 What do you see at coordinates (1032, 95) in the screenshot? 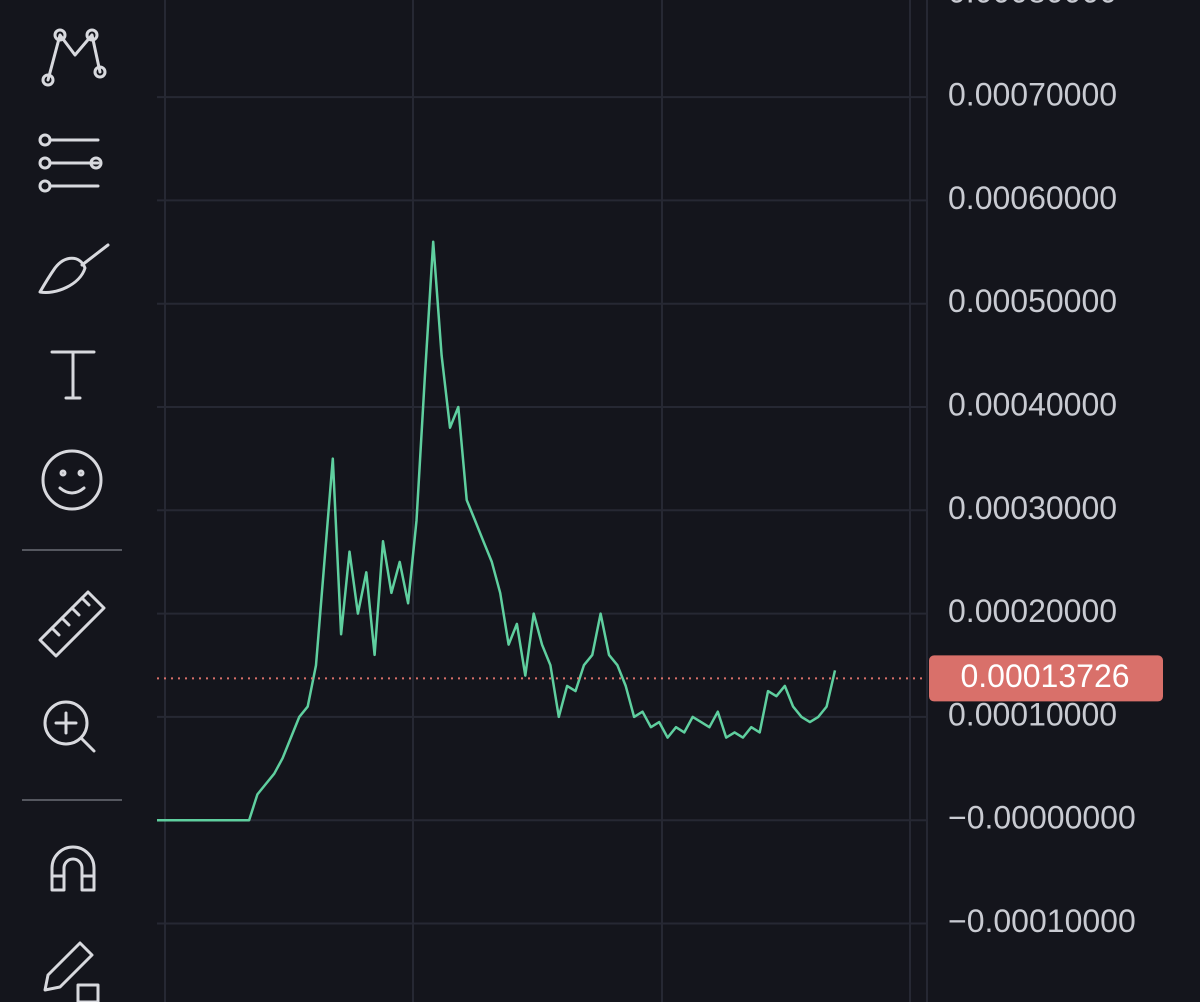
I see `y-tick-label: 0.00070000` at bounding box center [1032, 95].